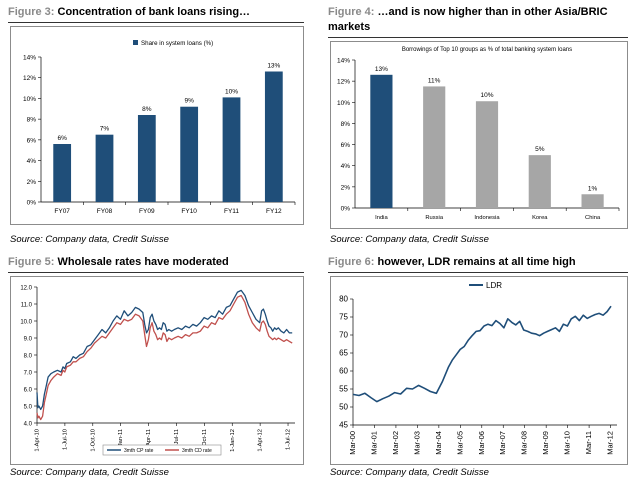 This screenshot has height=480, width=640. What do you see at coordinates (31, 12) in the screenshot?
I see `figure-3-label: Figure 3:` at bounding box center [31, 12].